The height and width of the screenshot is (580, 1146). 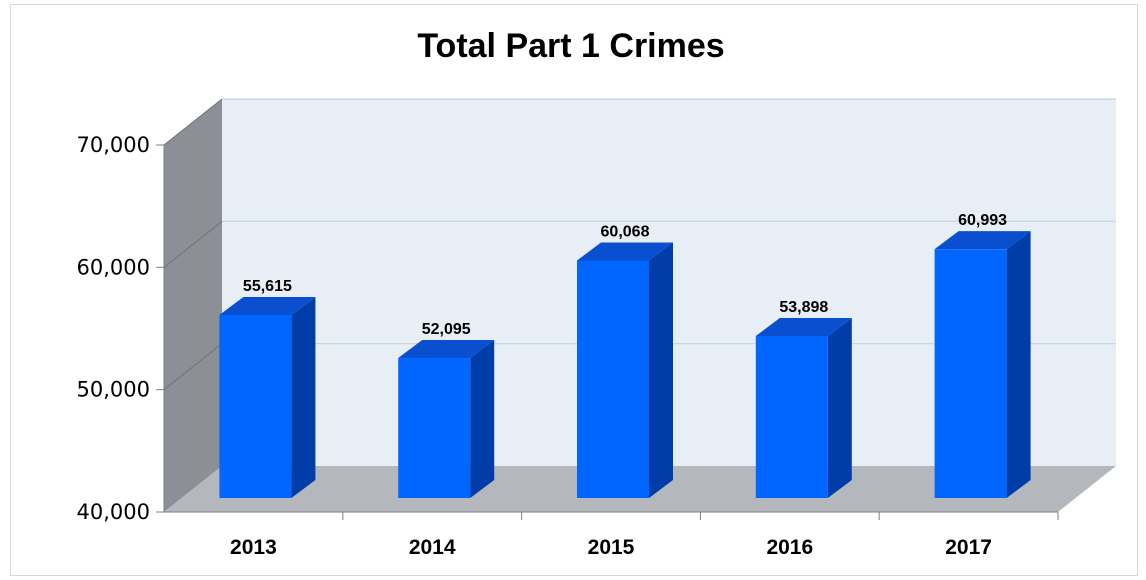 What do you see at coordinates (625, 232) in the screenshot?
I see `data-label: 60,068` at bounding box center [625, 232].